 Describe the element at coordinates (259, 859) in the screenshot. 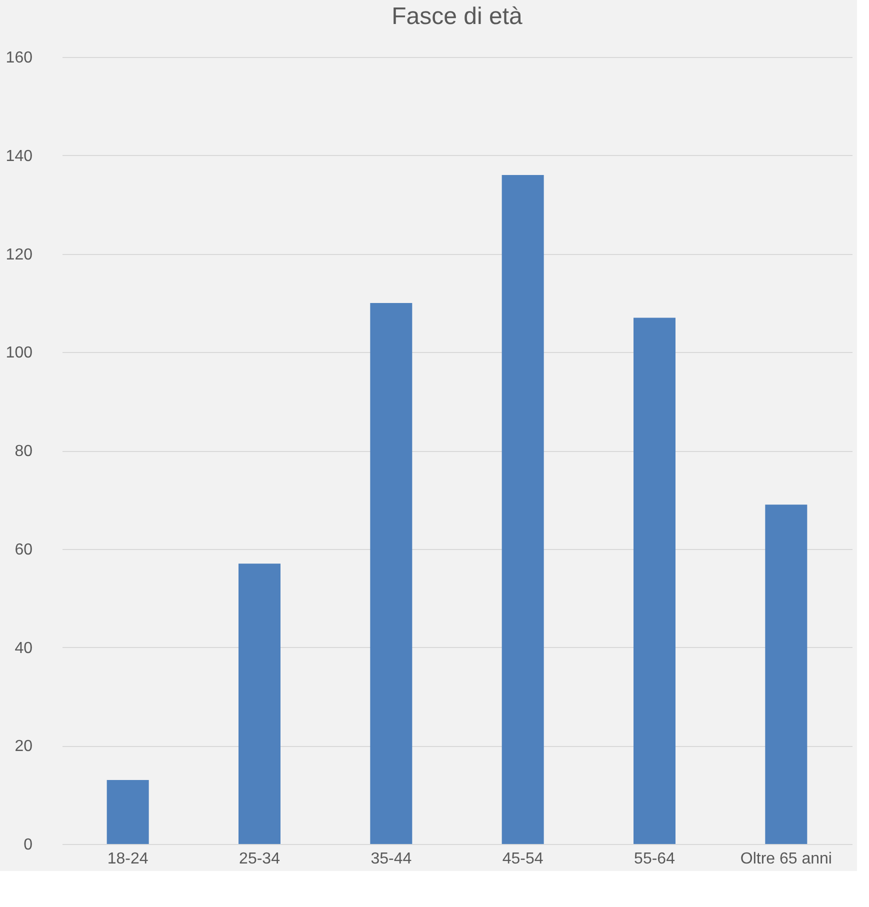

I see `x-tick-label: 25-34` at that location.